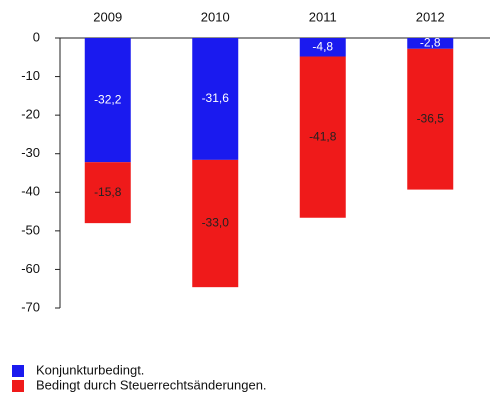  Describe the element at coordinates (151, 384) in the screenshot. I see `legend-label: Bedingt durch Steuerrechtsänderungen.` at that location.